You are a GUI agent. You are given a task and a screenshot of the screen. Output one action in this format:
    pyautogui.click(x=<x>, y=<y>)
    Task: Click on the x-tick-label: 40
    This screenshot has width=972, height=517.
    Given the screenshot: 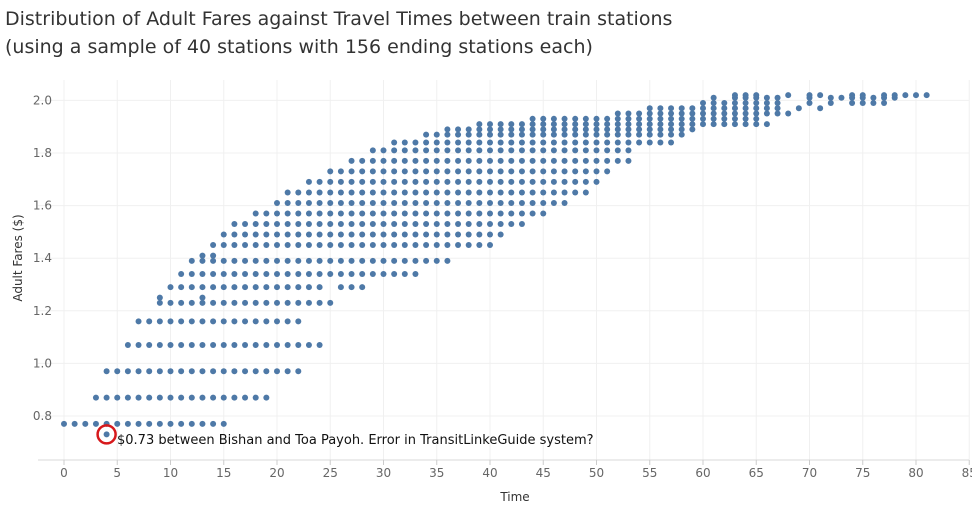 What is the action you would take?
    pyautogui.click(x=489, y=473)
    